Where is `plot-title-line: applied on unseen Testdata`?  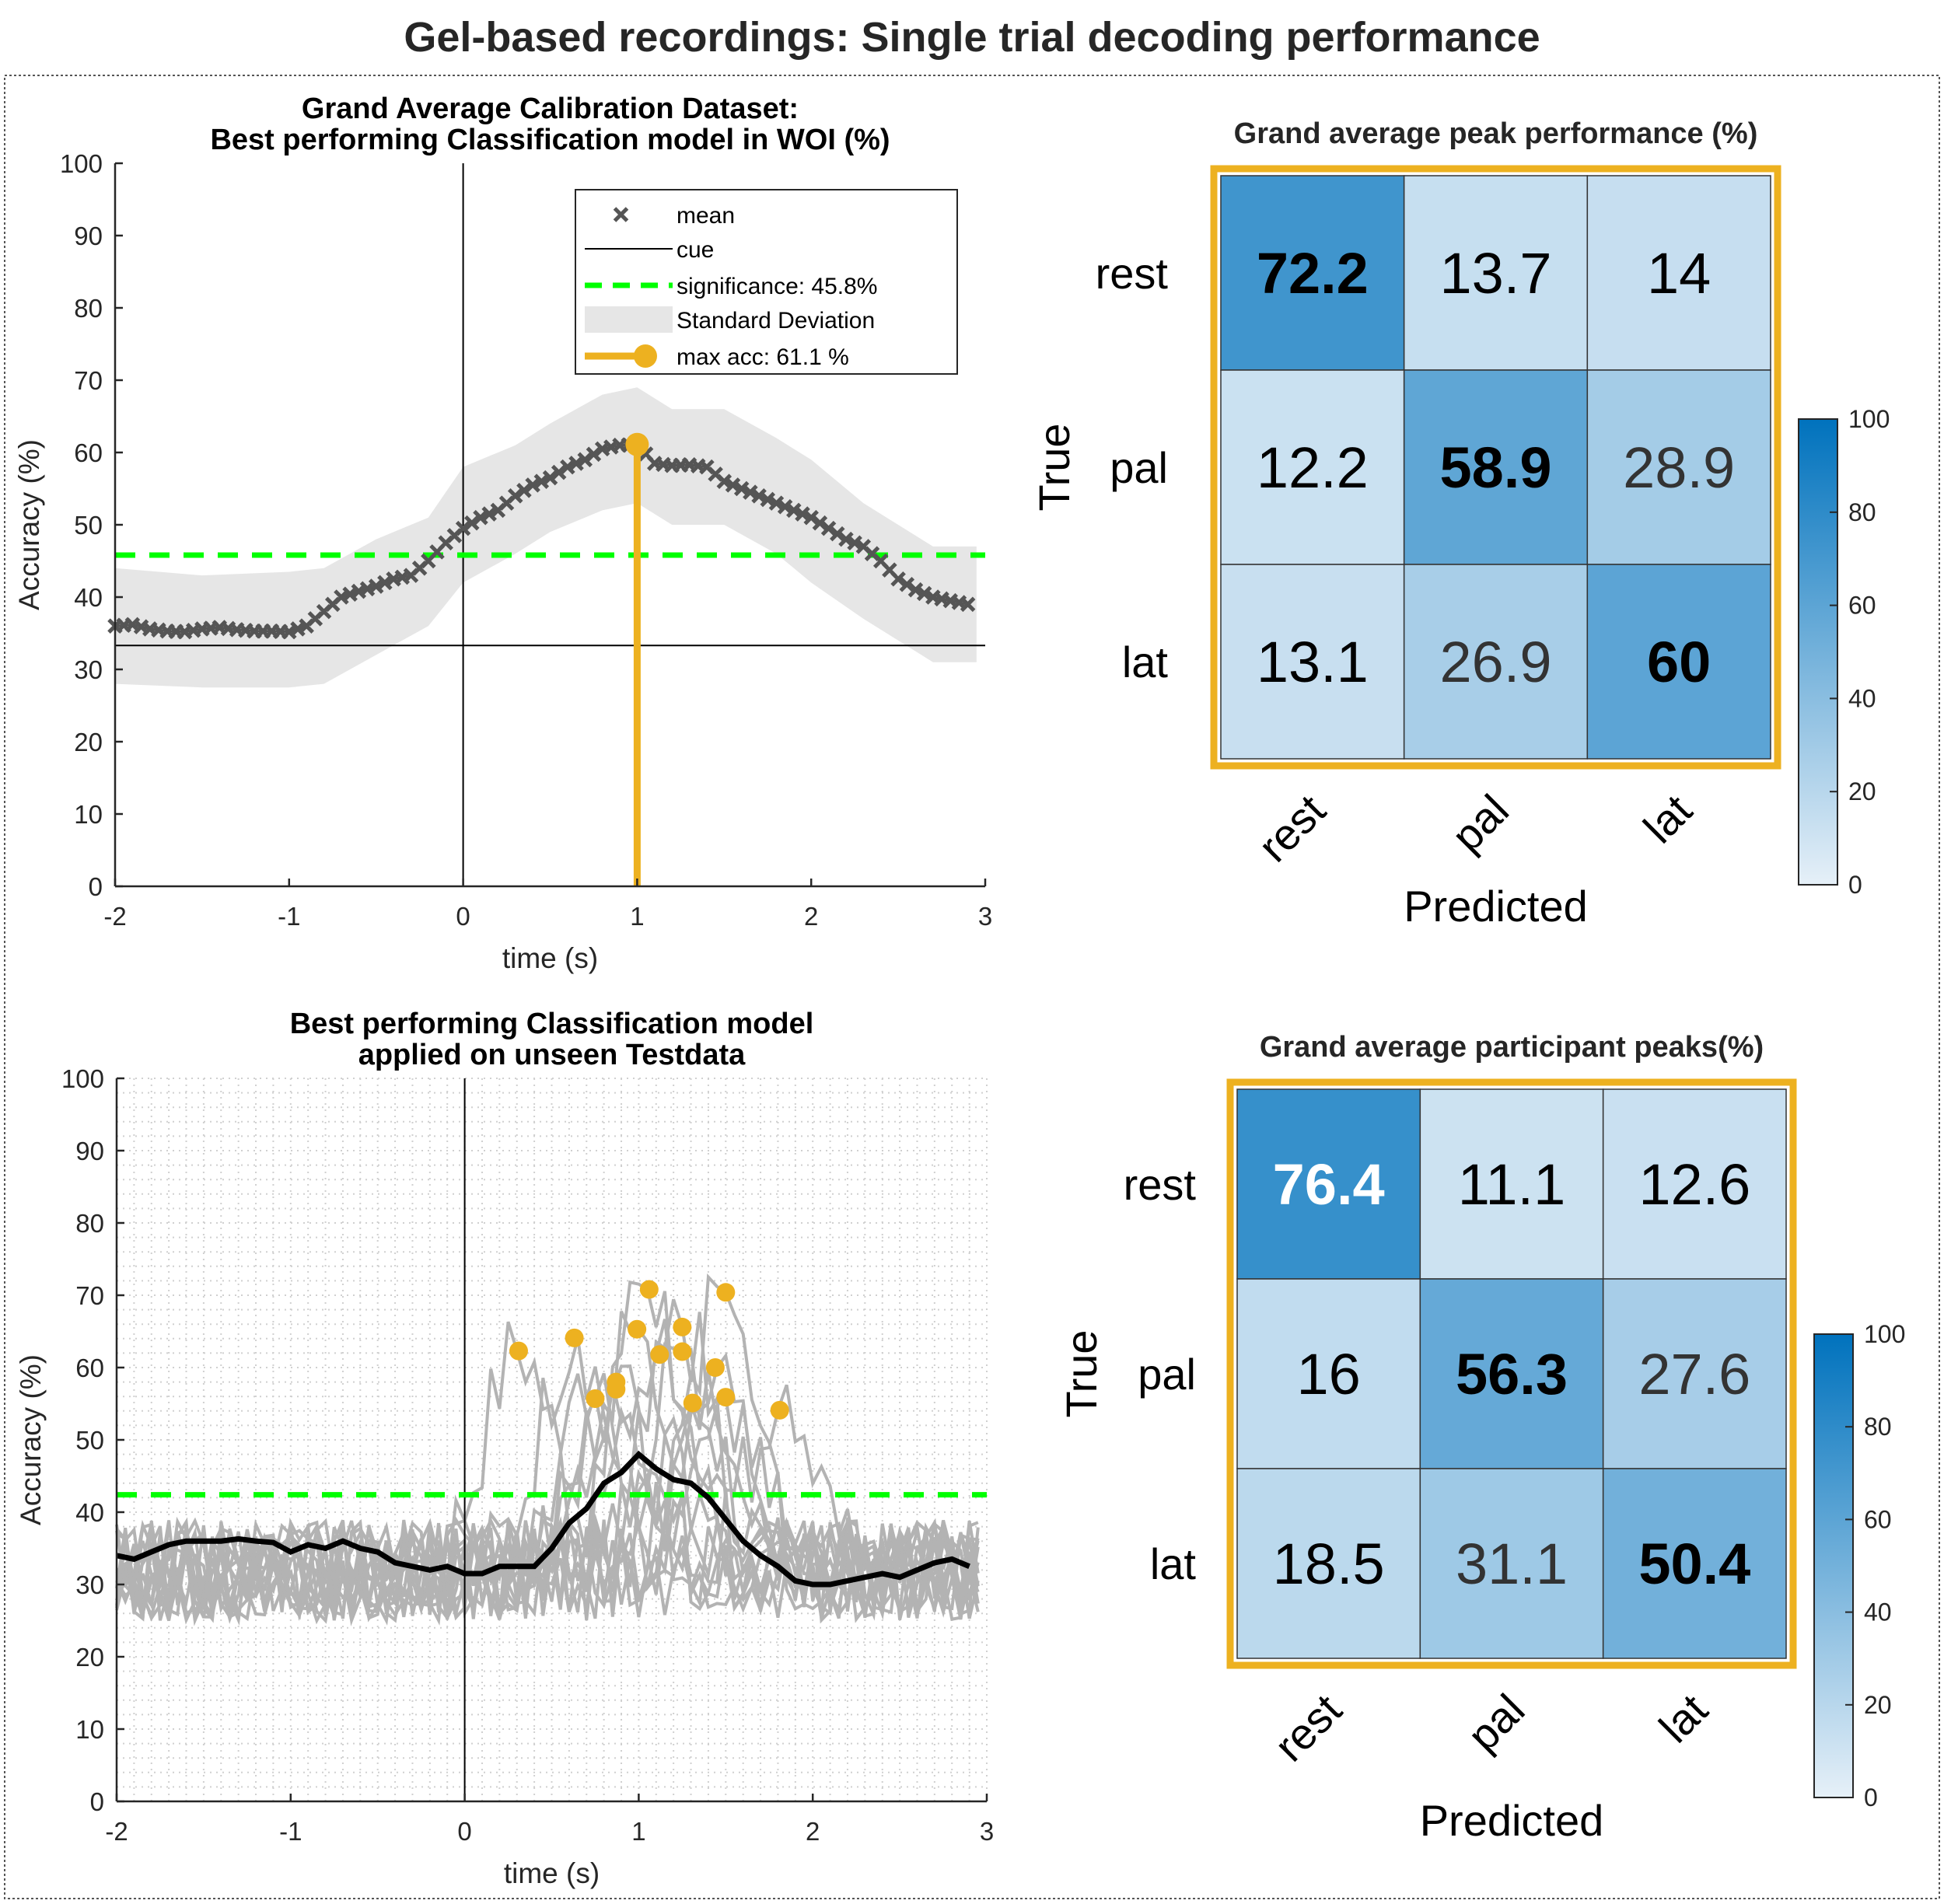
plot-title-line: applied on unseen Testdata is located at coordinates (552, 1055).